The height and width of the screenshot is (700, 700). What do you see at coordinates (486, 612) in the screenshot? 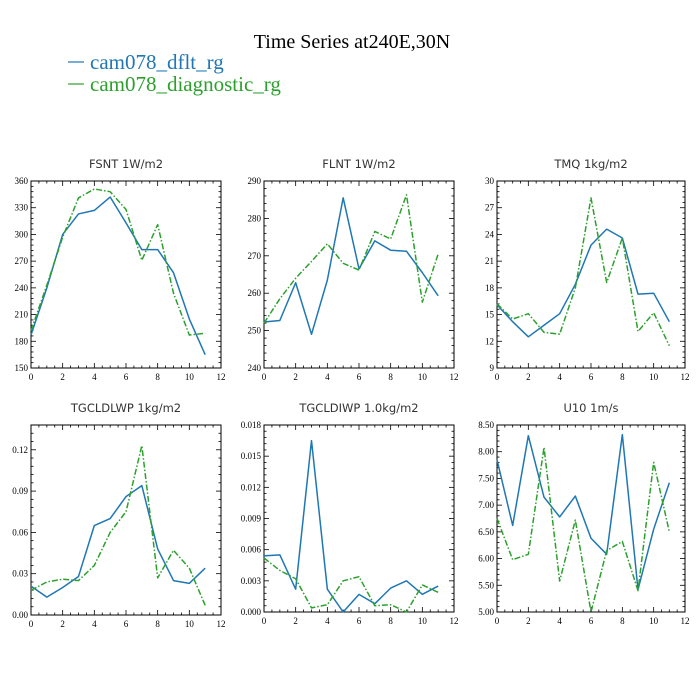
I see `y-tick-label: 5.00` at bounding box center [486, 612].